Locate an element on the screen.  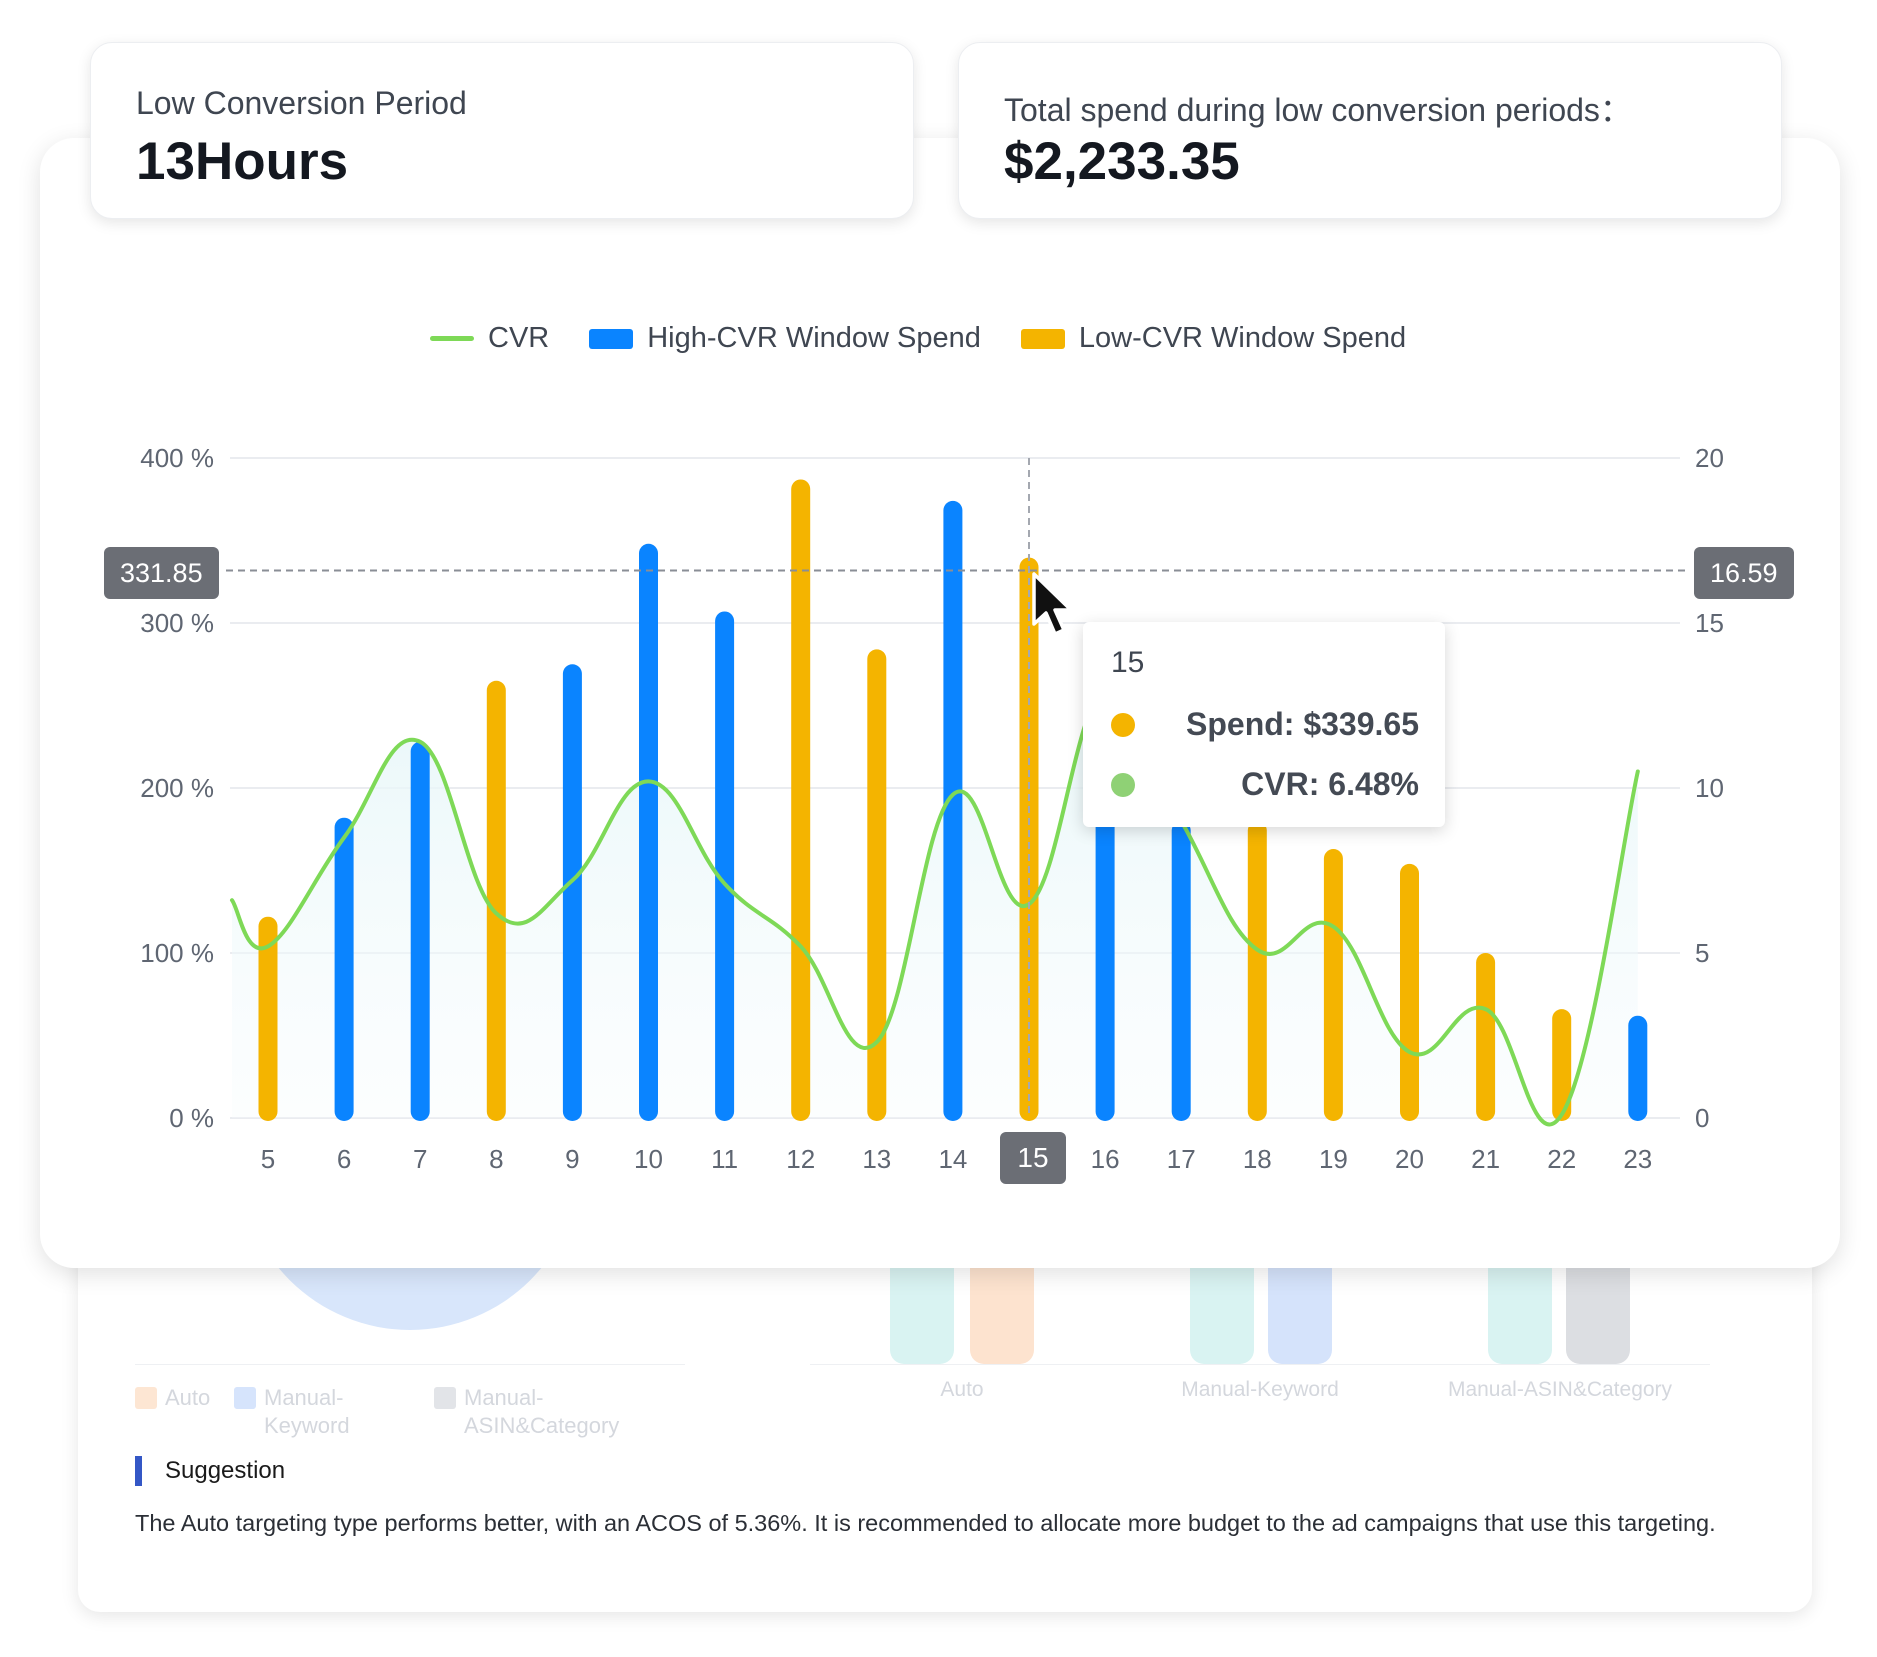
suggestion-accent-bar is located at coordinates (138, 1471).